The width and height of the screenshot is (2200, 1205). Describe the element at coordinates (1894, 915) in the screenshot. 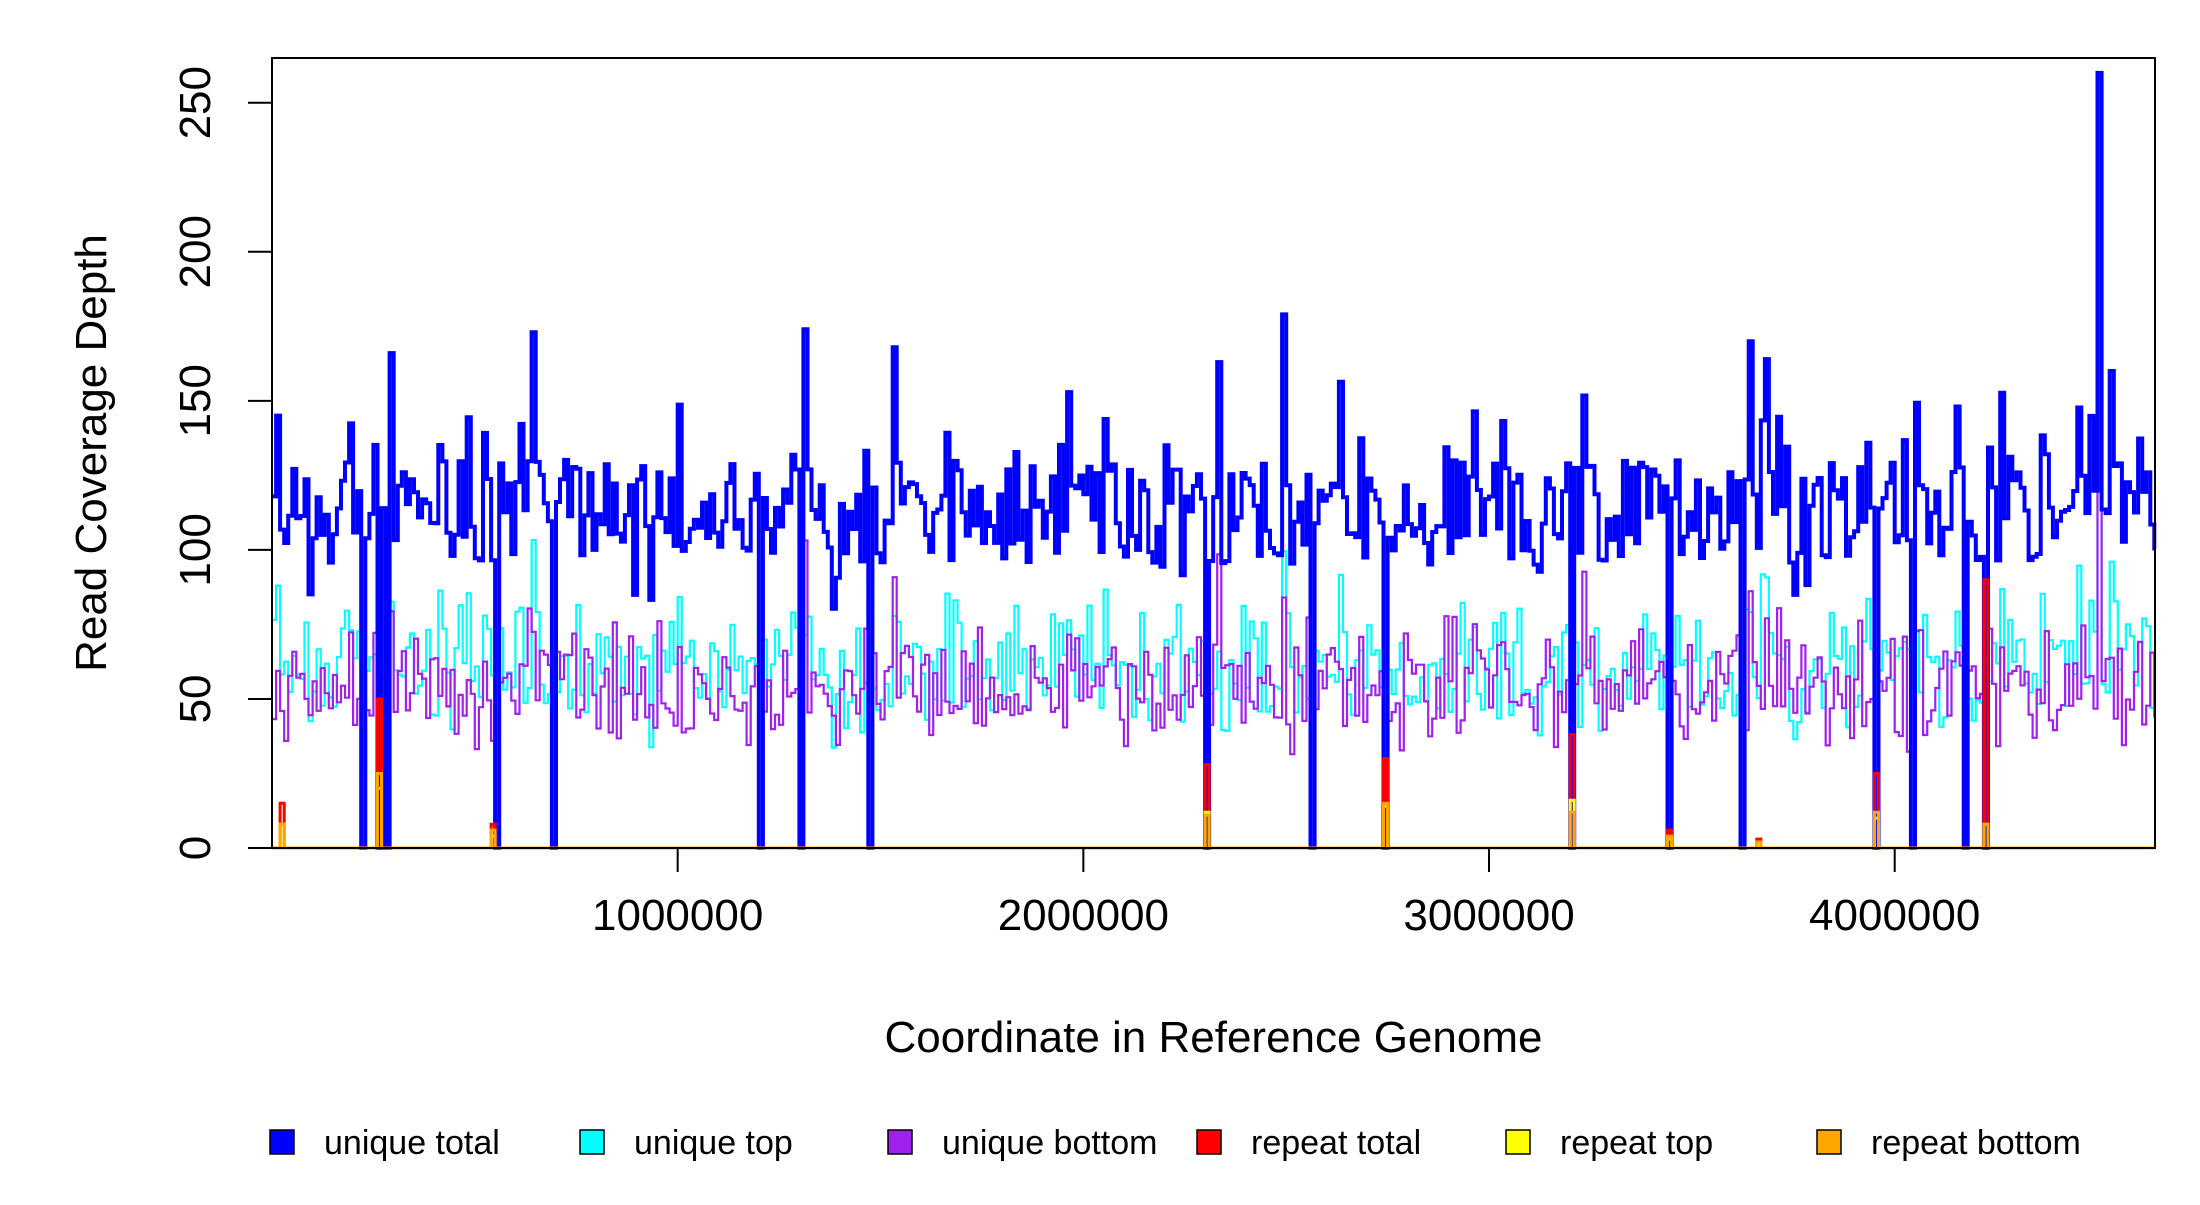

I see `x-tick-label: 4000000` at that location.